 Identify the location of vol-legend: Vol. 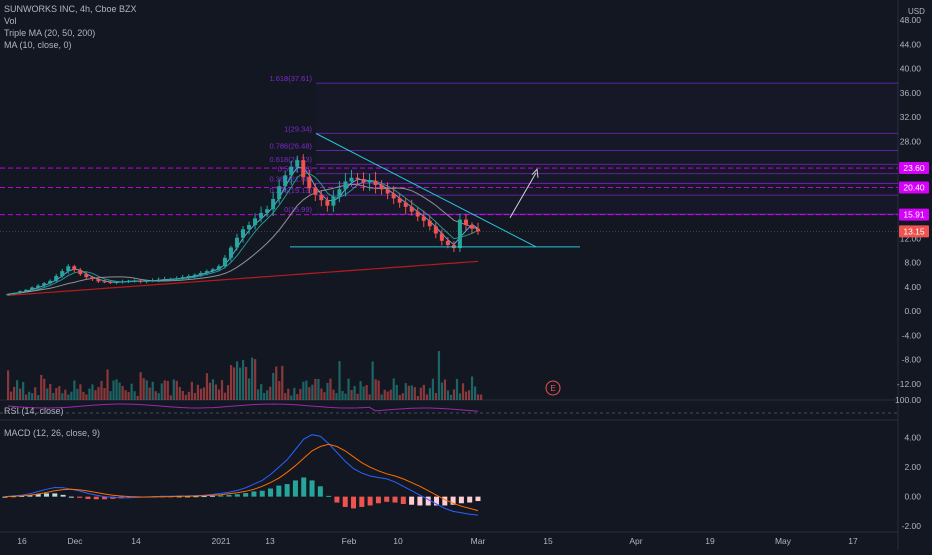
(10, 21).